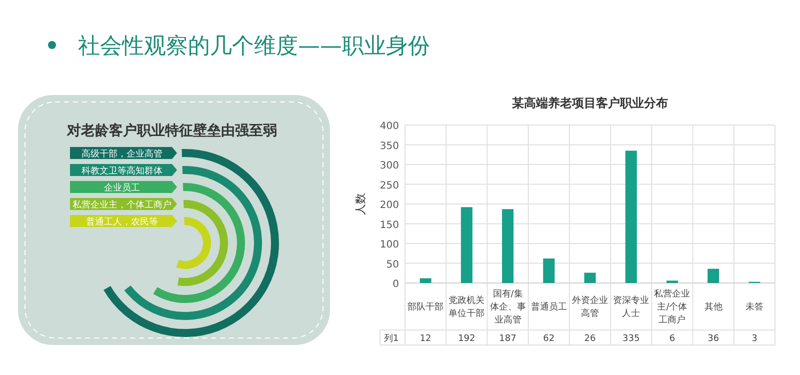  I want to click on text: 对老龄客户职业特征壁垒由强至弱, so click(171, 130).